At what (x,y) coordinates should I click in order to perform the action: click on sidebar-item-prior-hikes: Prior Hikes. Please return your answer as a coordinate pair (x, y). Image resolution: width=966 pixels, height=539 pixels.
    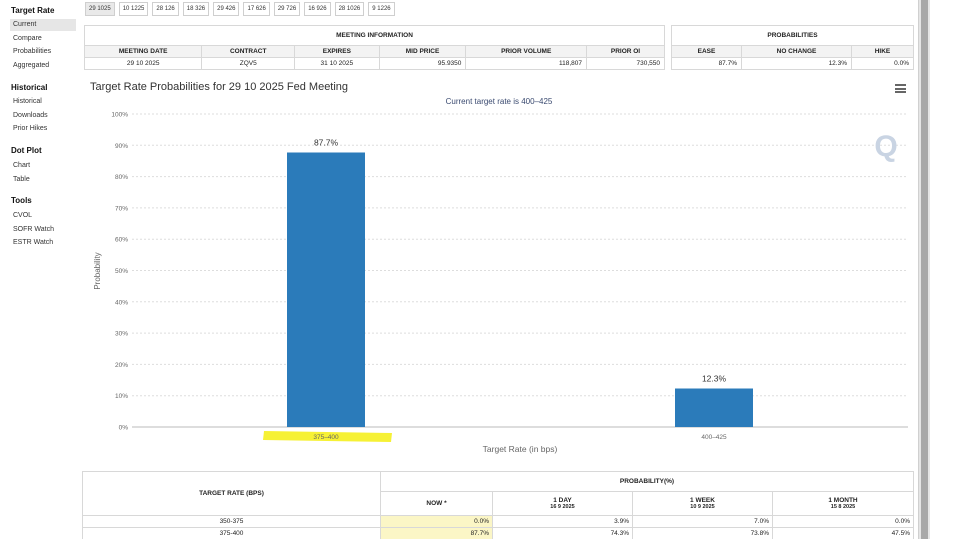
    Looking at the image, I should click on (30, 128).